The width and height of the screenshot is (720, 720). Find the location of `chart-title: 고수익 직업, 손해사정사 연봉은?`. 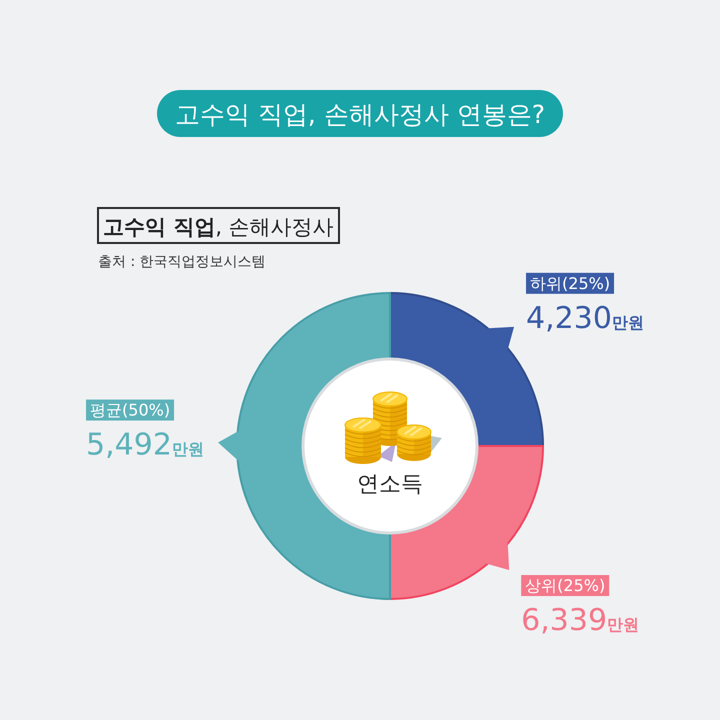

chart-title: 고수익 직업, 손해사정사 연봉은? is located at coordinates (360, 114).